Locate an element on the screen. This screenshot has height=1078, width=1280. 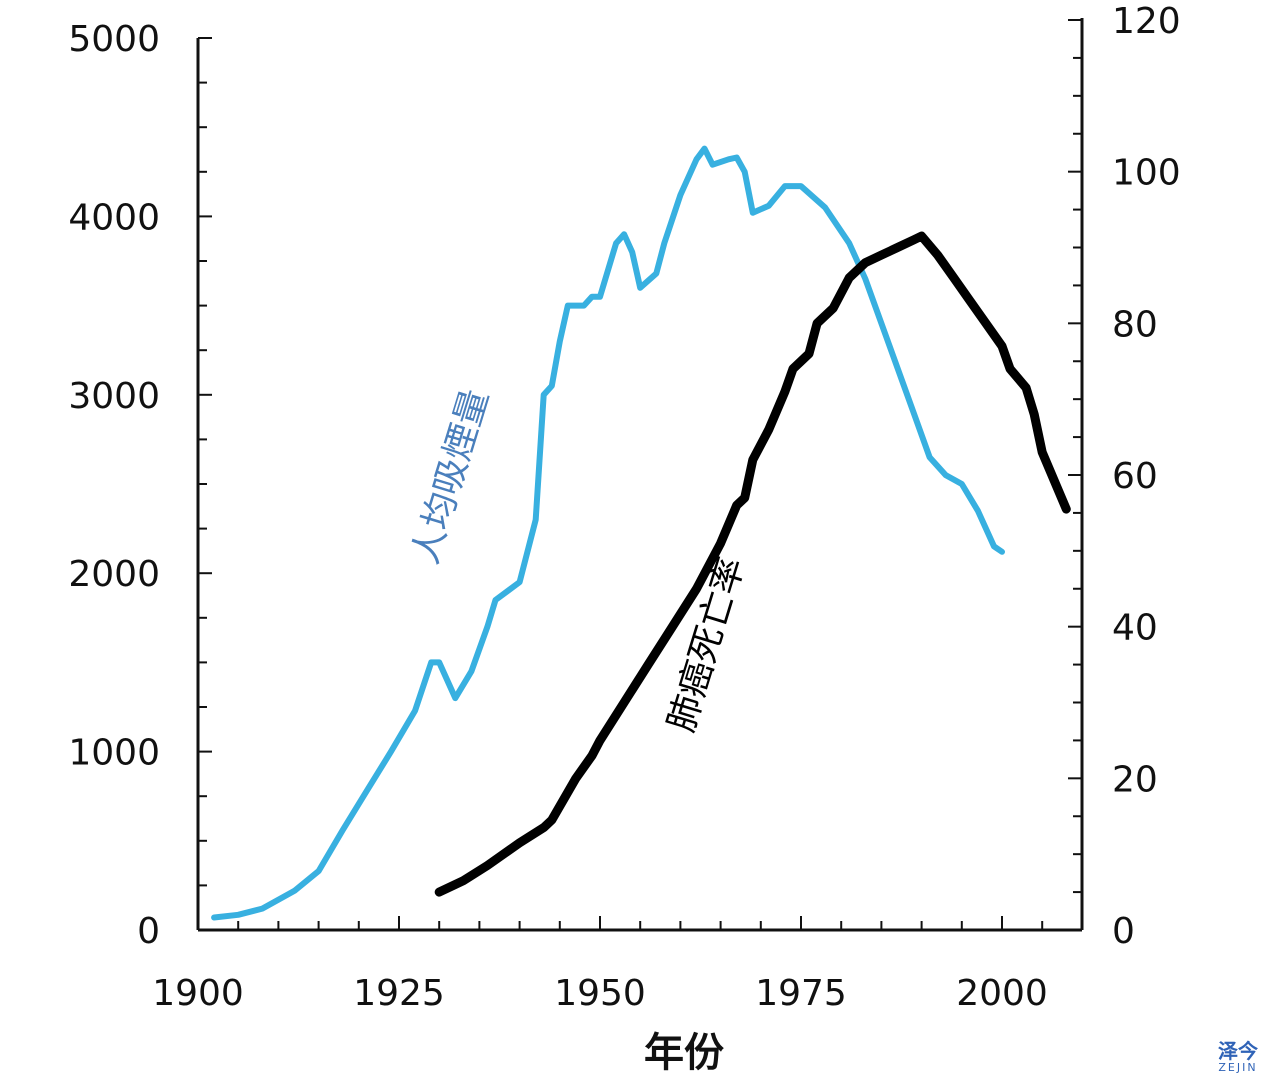
x-tick-label: 1950 is located at coordinates (600, 993).